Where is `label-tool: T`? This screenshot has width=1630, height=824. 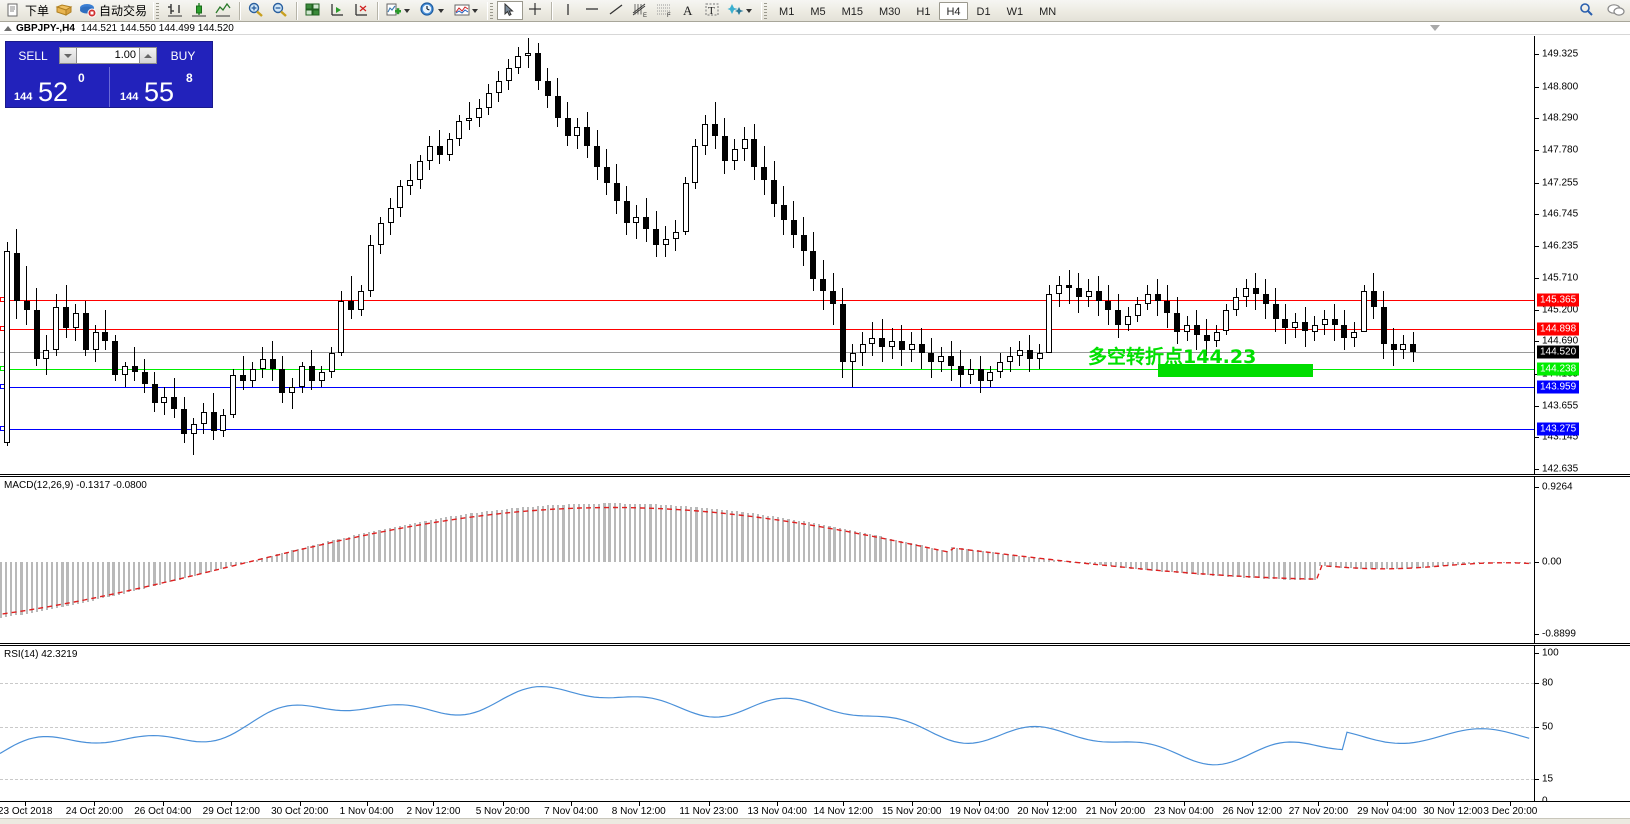 label-tool: T is located at coordinates (712, 11).